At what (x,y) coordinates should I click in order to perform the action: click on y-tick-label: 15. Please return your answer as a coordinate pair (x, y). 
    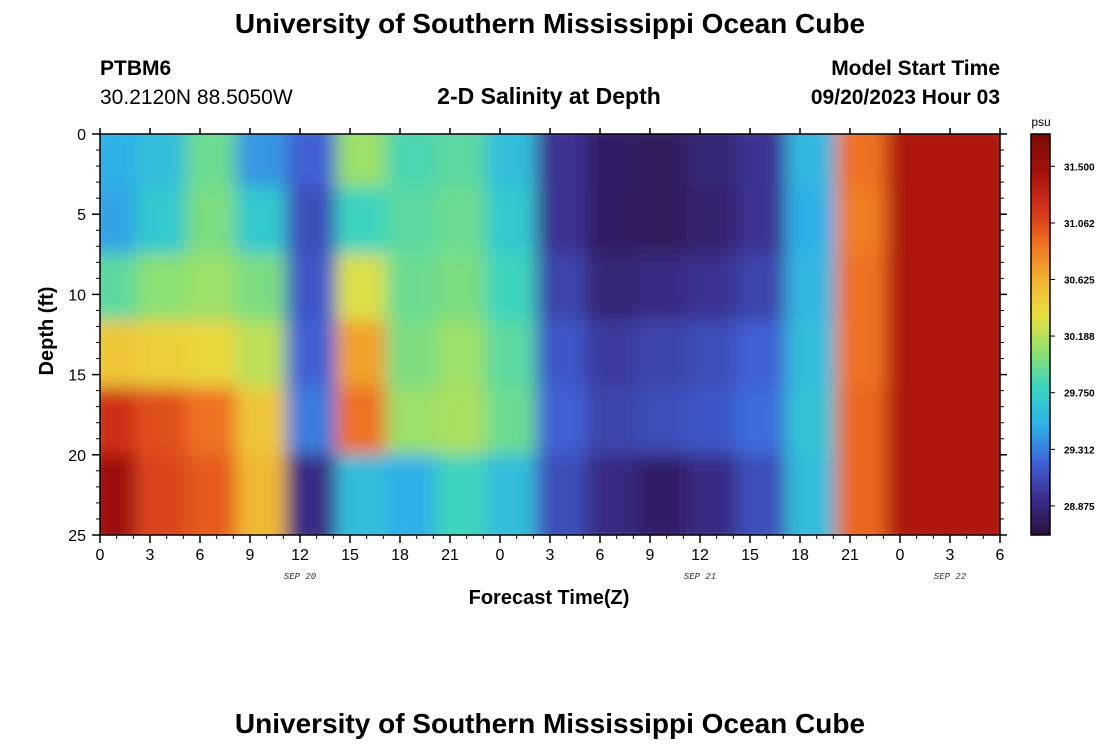
    Looking at the image, I should click on (77, 376).